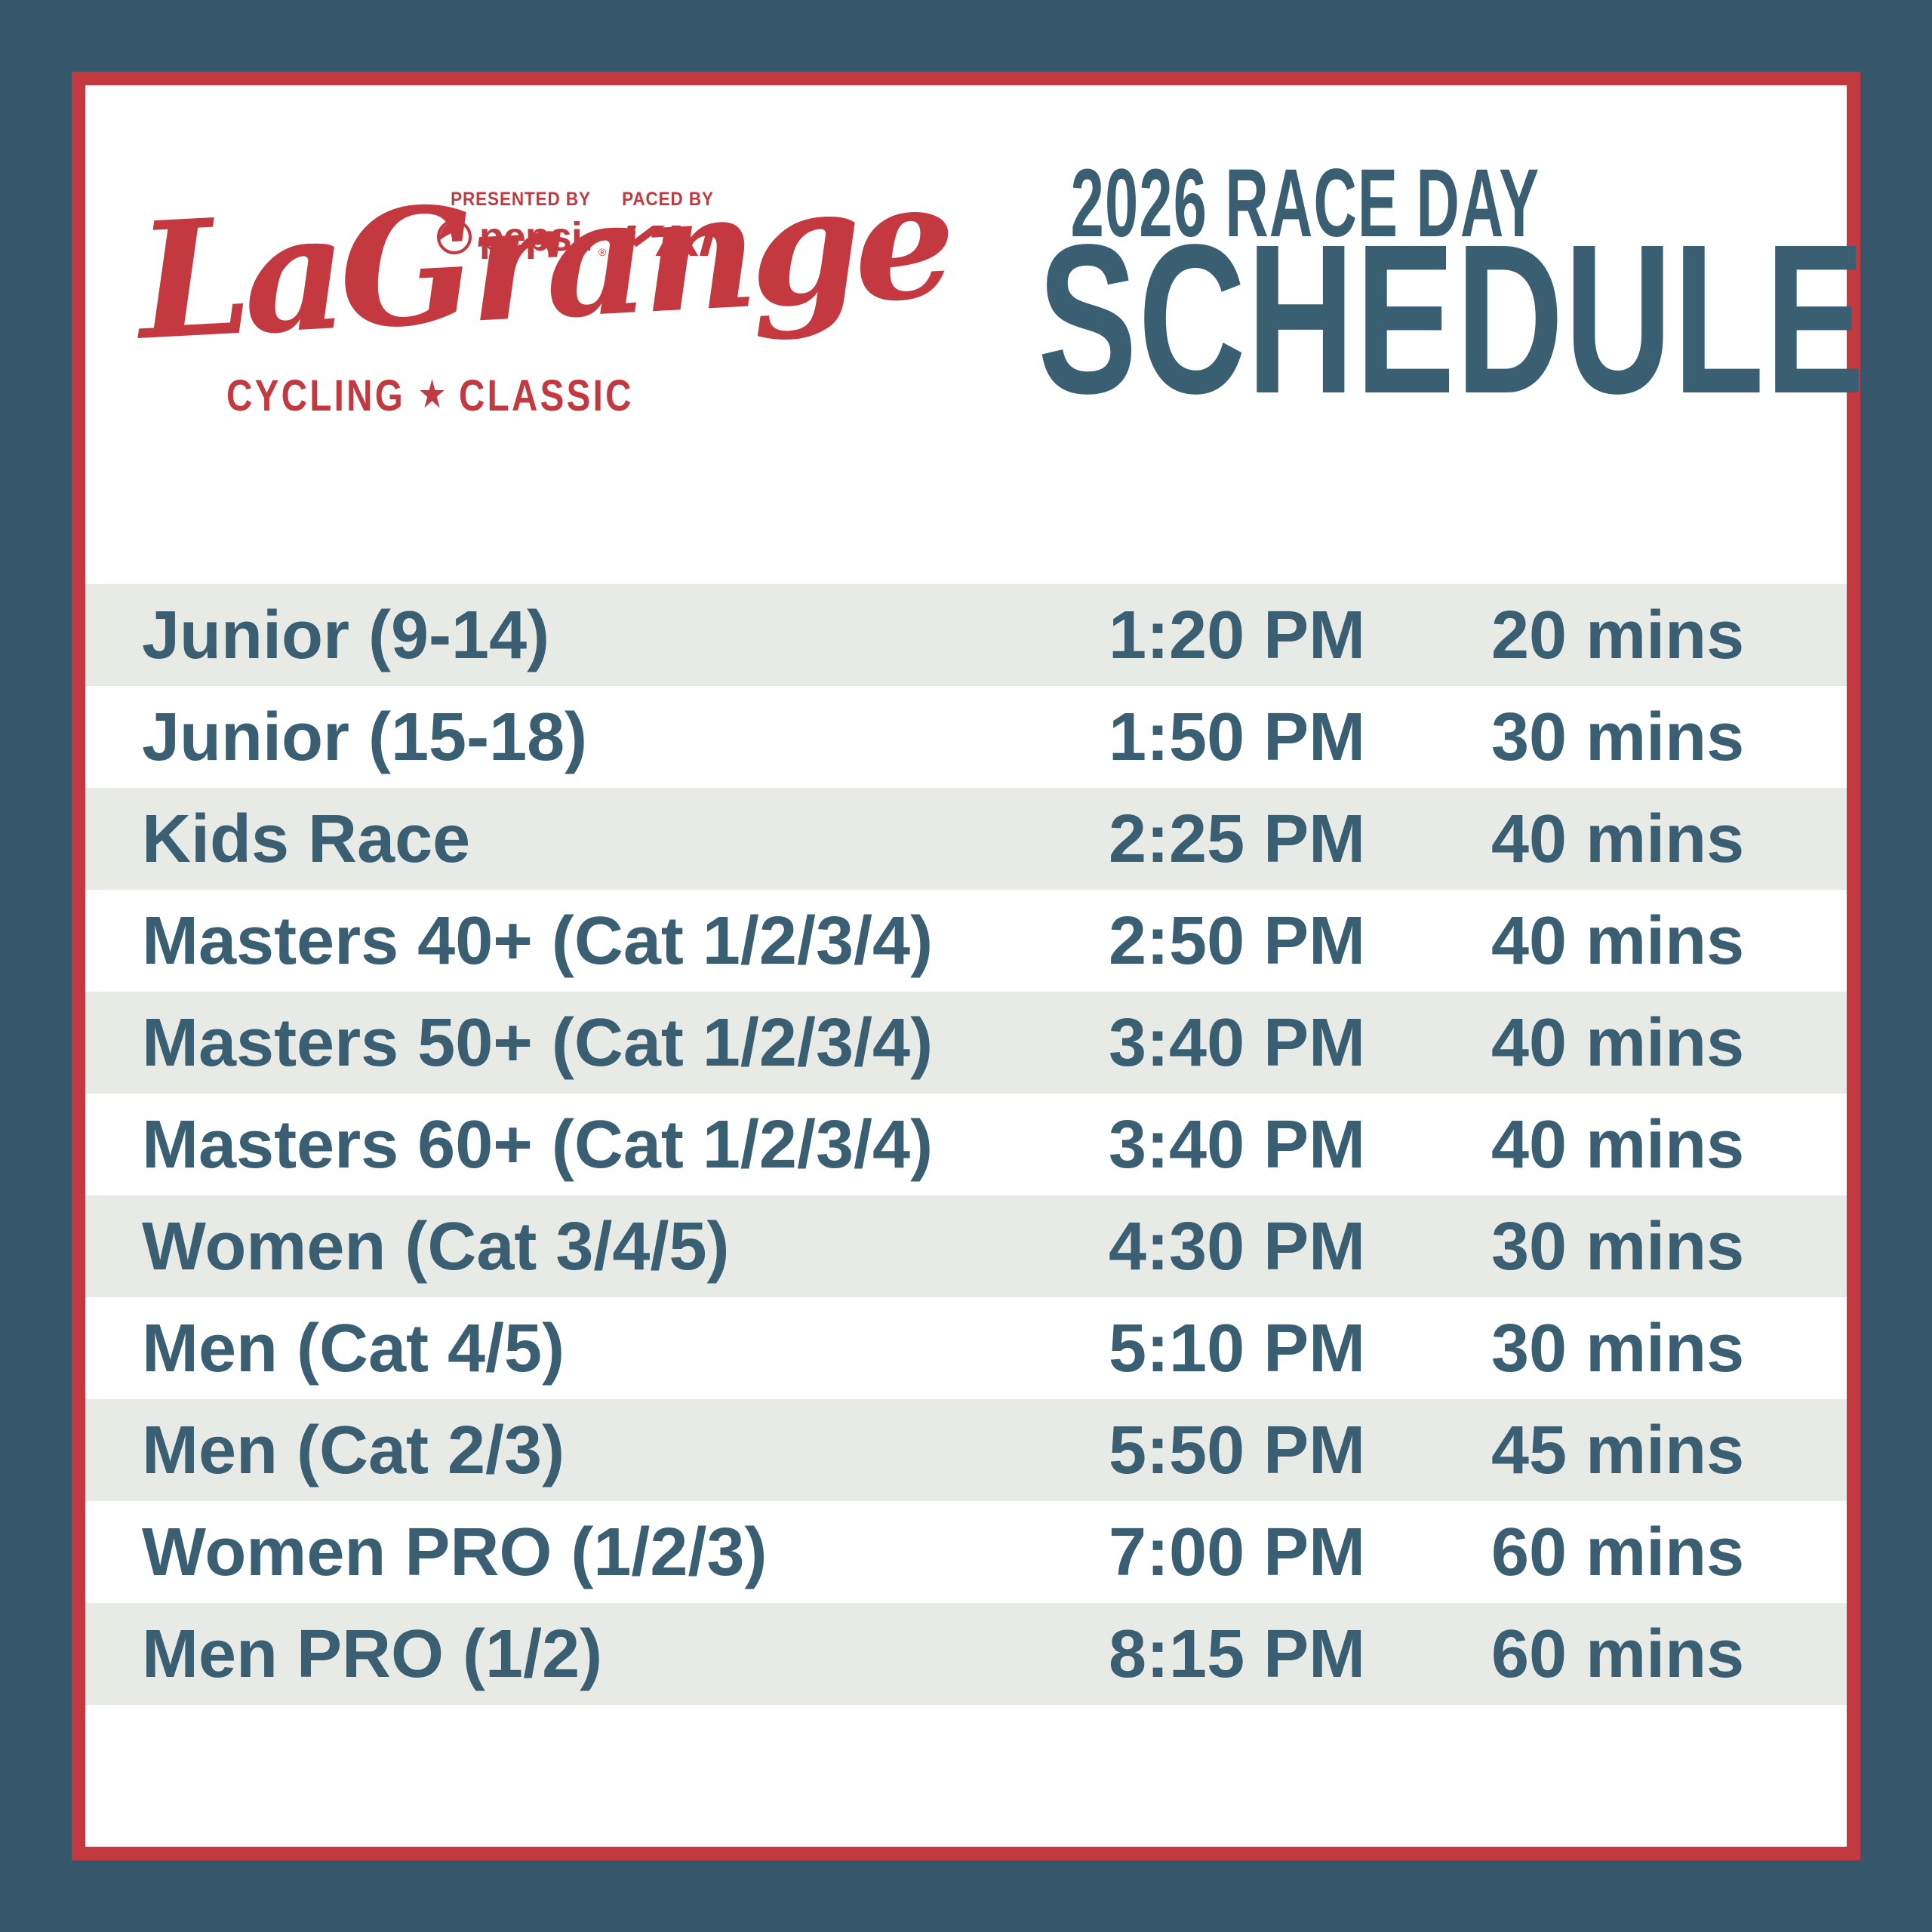 The width and height of the screenshot is (1932, 1932). I want to click on race-time: 5:50 PM, so click(1237, 1450).